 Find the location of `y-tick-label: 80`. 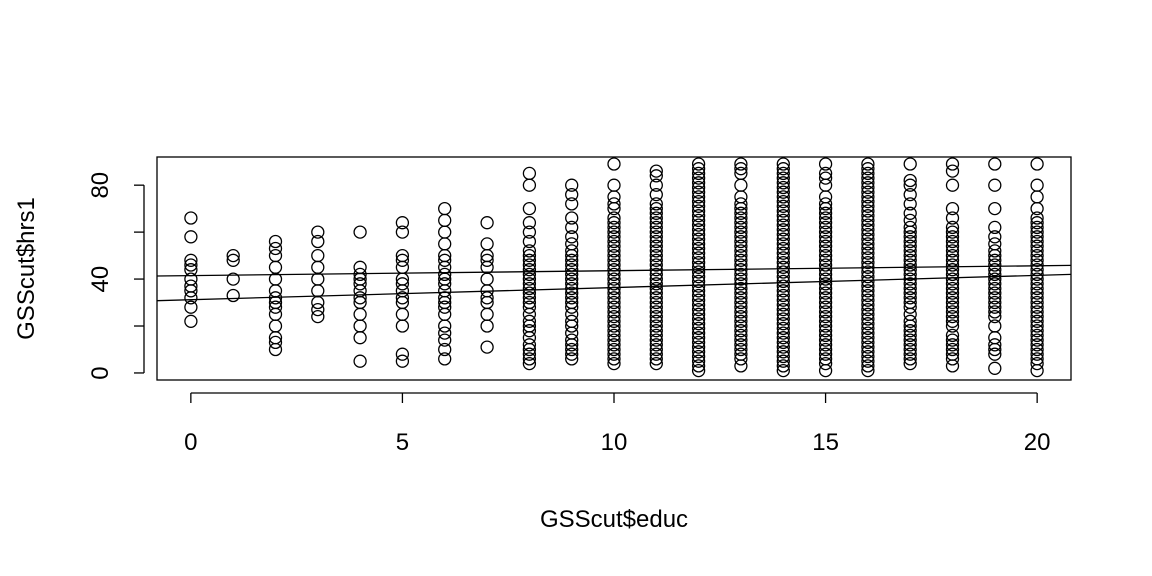

y-tick-label: 80 is located at coordinates (100, 185).